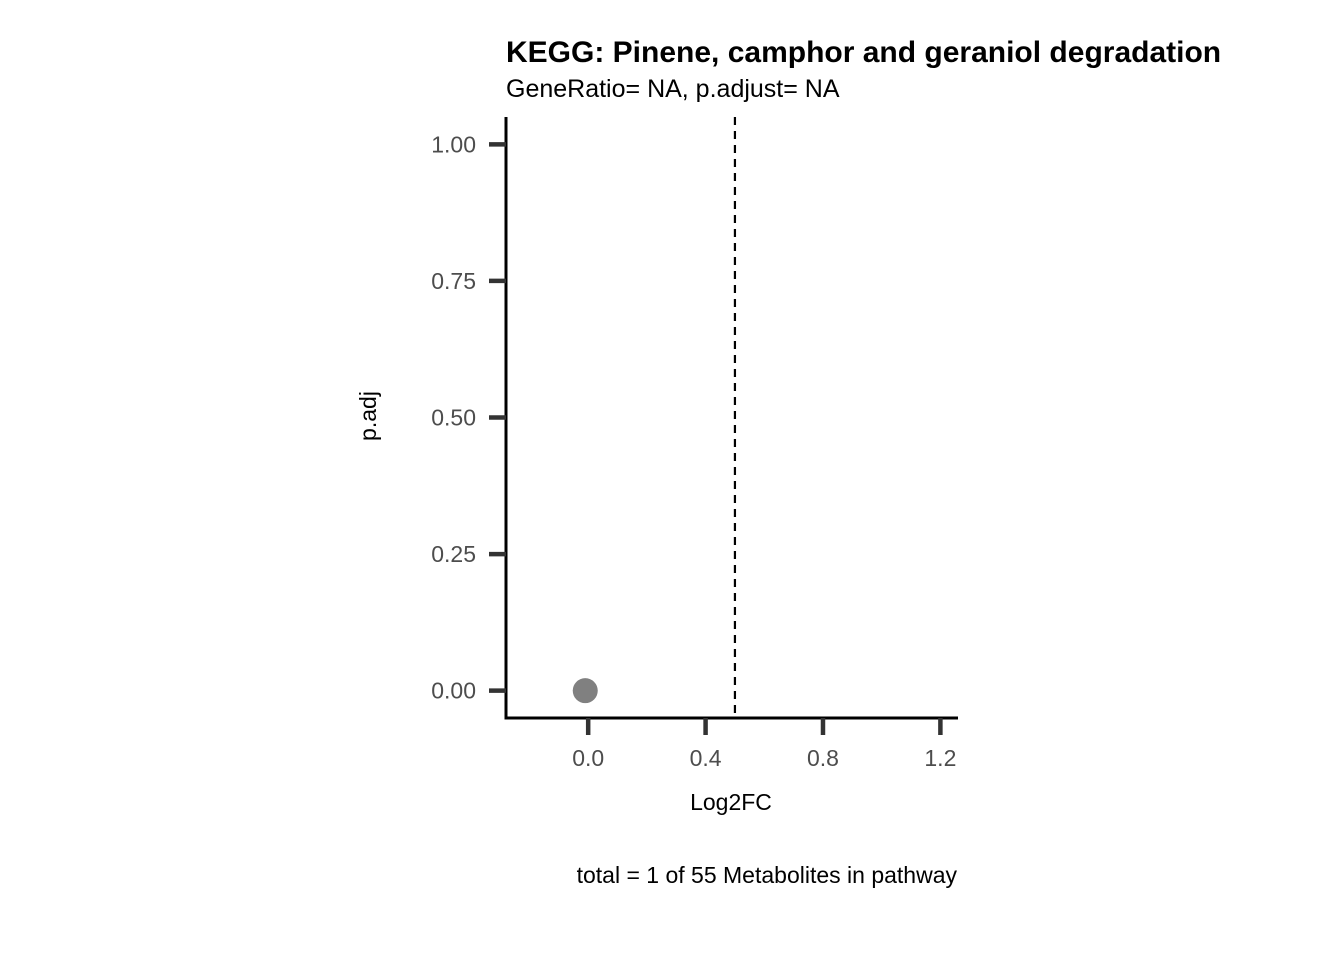  Describe the element at coordinates (823, 758) in the screenshot. I see `x-tick-label: 0.8` at that location.